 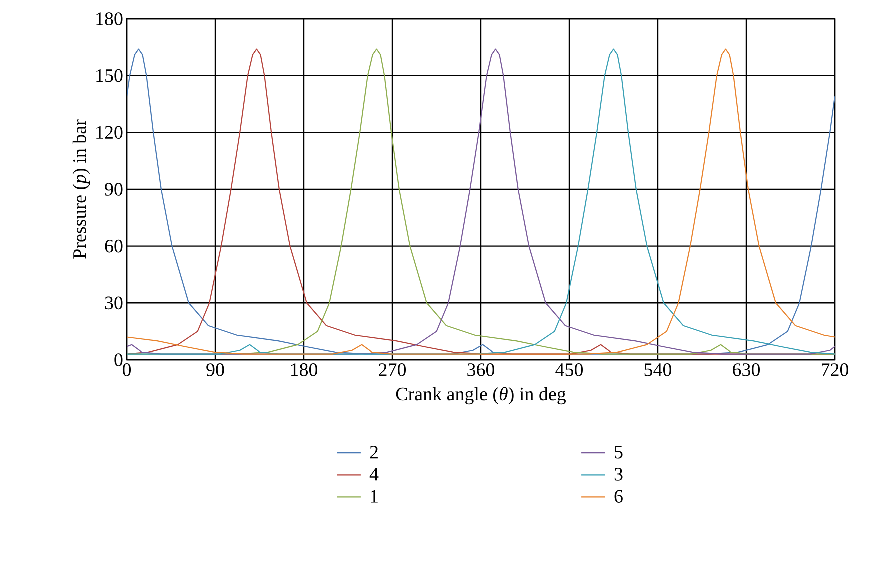 I want to click on y-tick-label: 120, so click(x=109, y=133).